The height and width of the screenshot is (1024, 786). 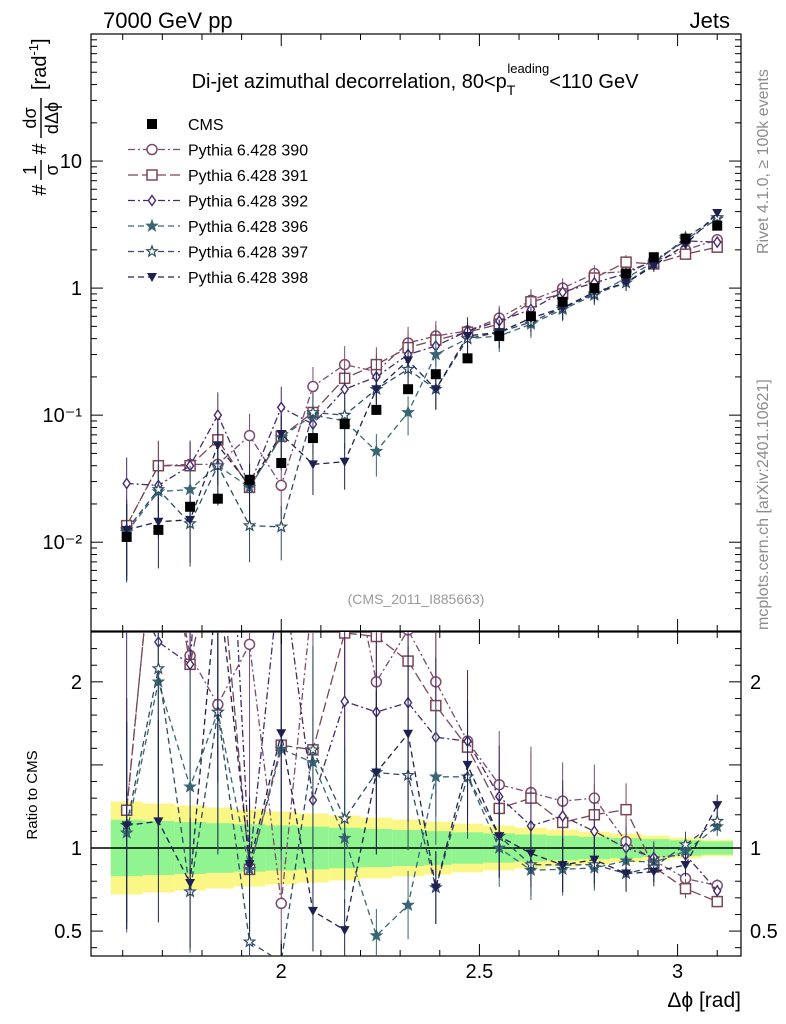 I want to click on legend-label: Pythia 6.428 398, so click(x=248, y=278).